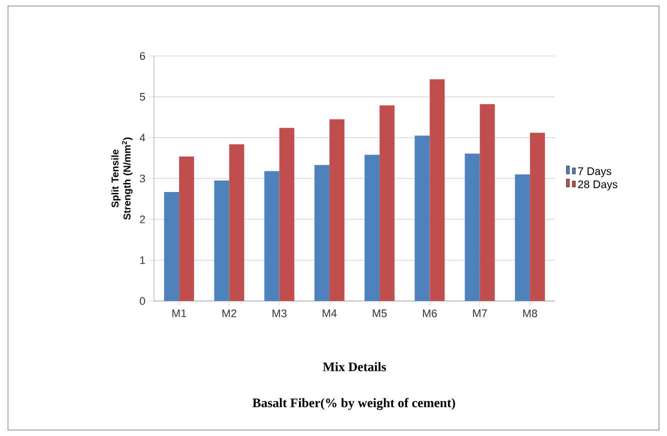  I want to click on text: Basalt Fiber(% by weight of cement), so click(354, 404).